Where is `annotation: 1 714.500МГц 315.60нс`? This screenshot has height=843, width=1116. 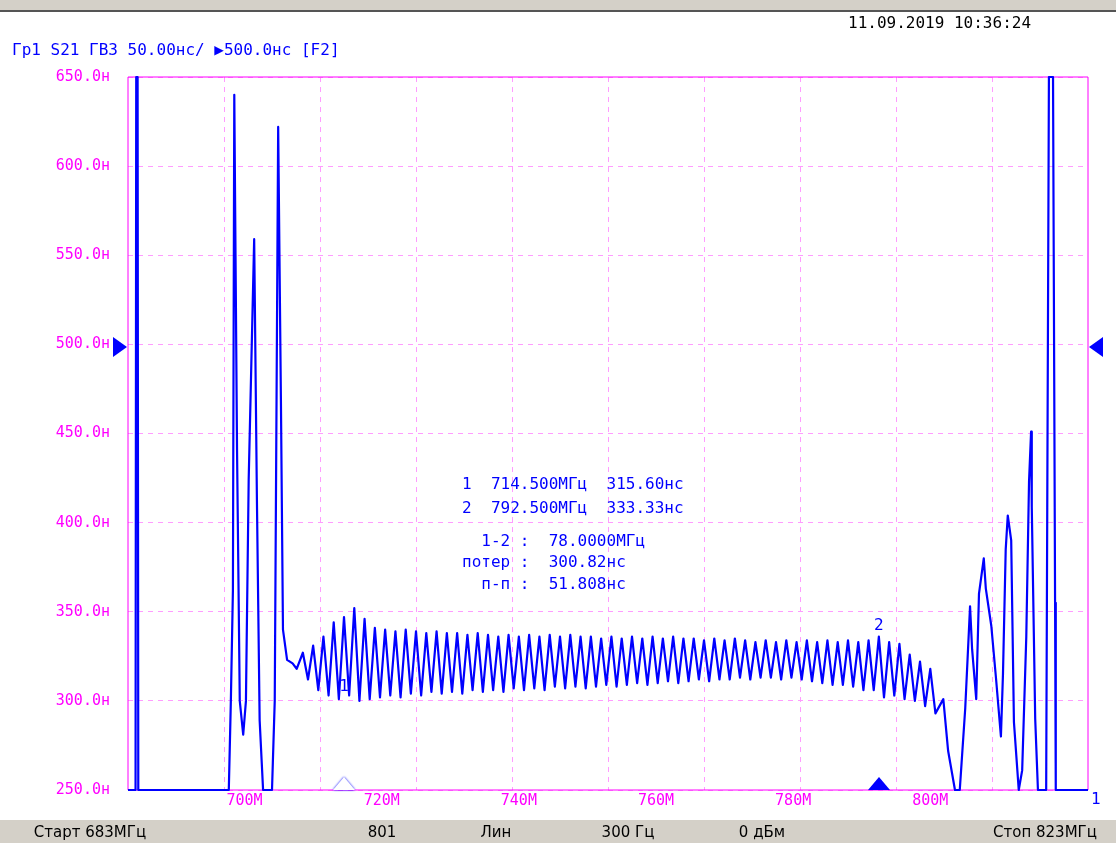
annotation: 1 714.500МГц 315.60нс is located at coordinates (573, 483).